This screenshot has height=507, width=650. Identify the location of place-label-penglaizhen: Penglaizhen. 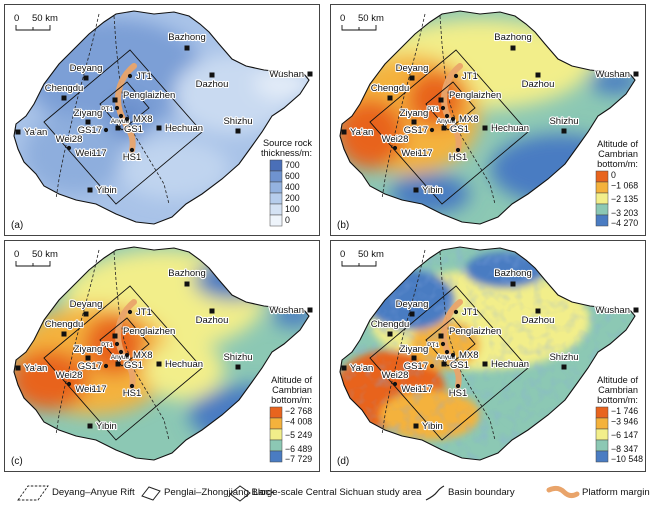
(149, 331).